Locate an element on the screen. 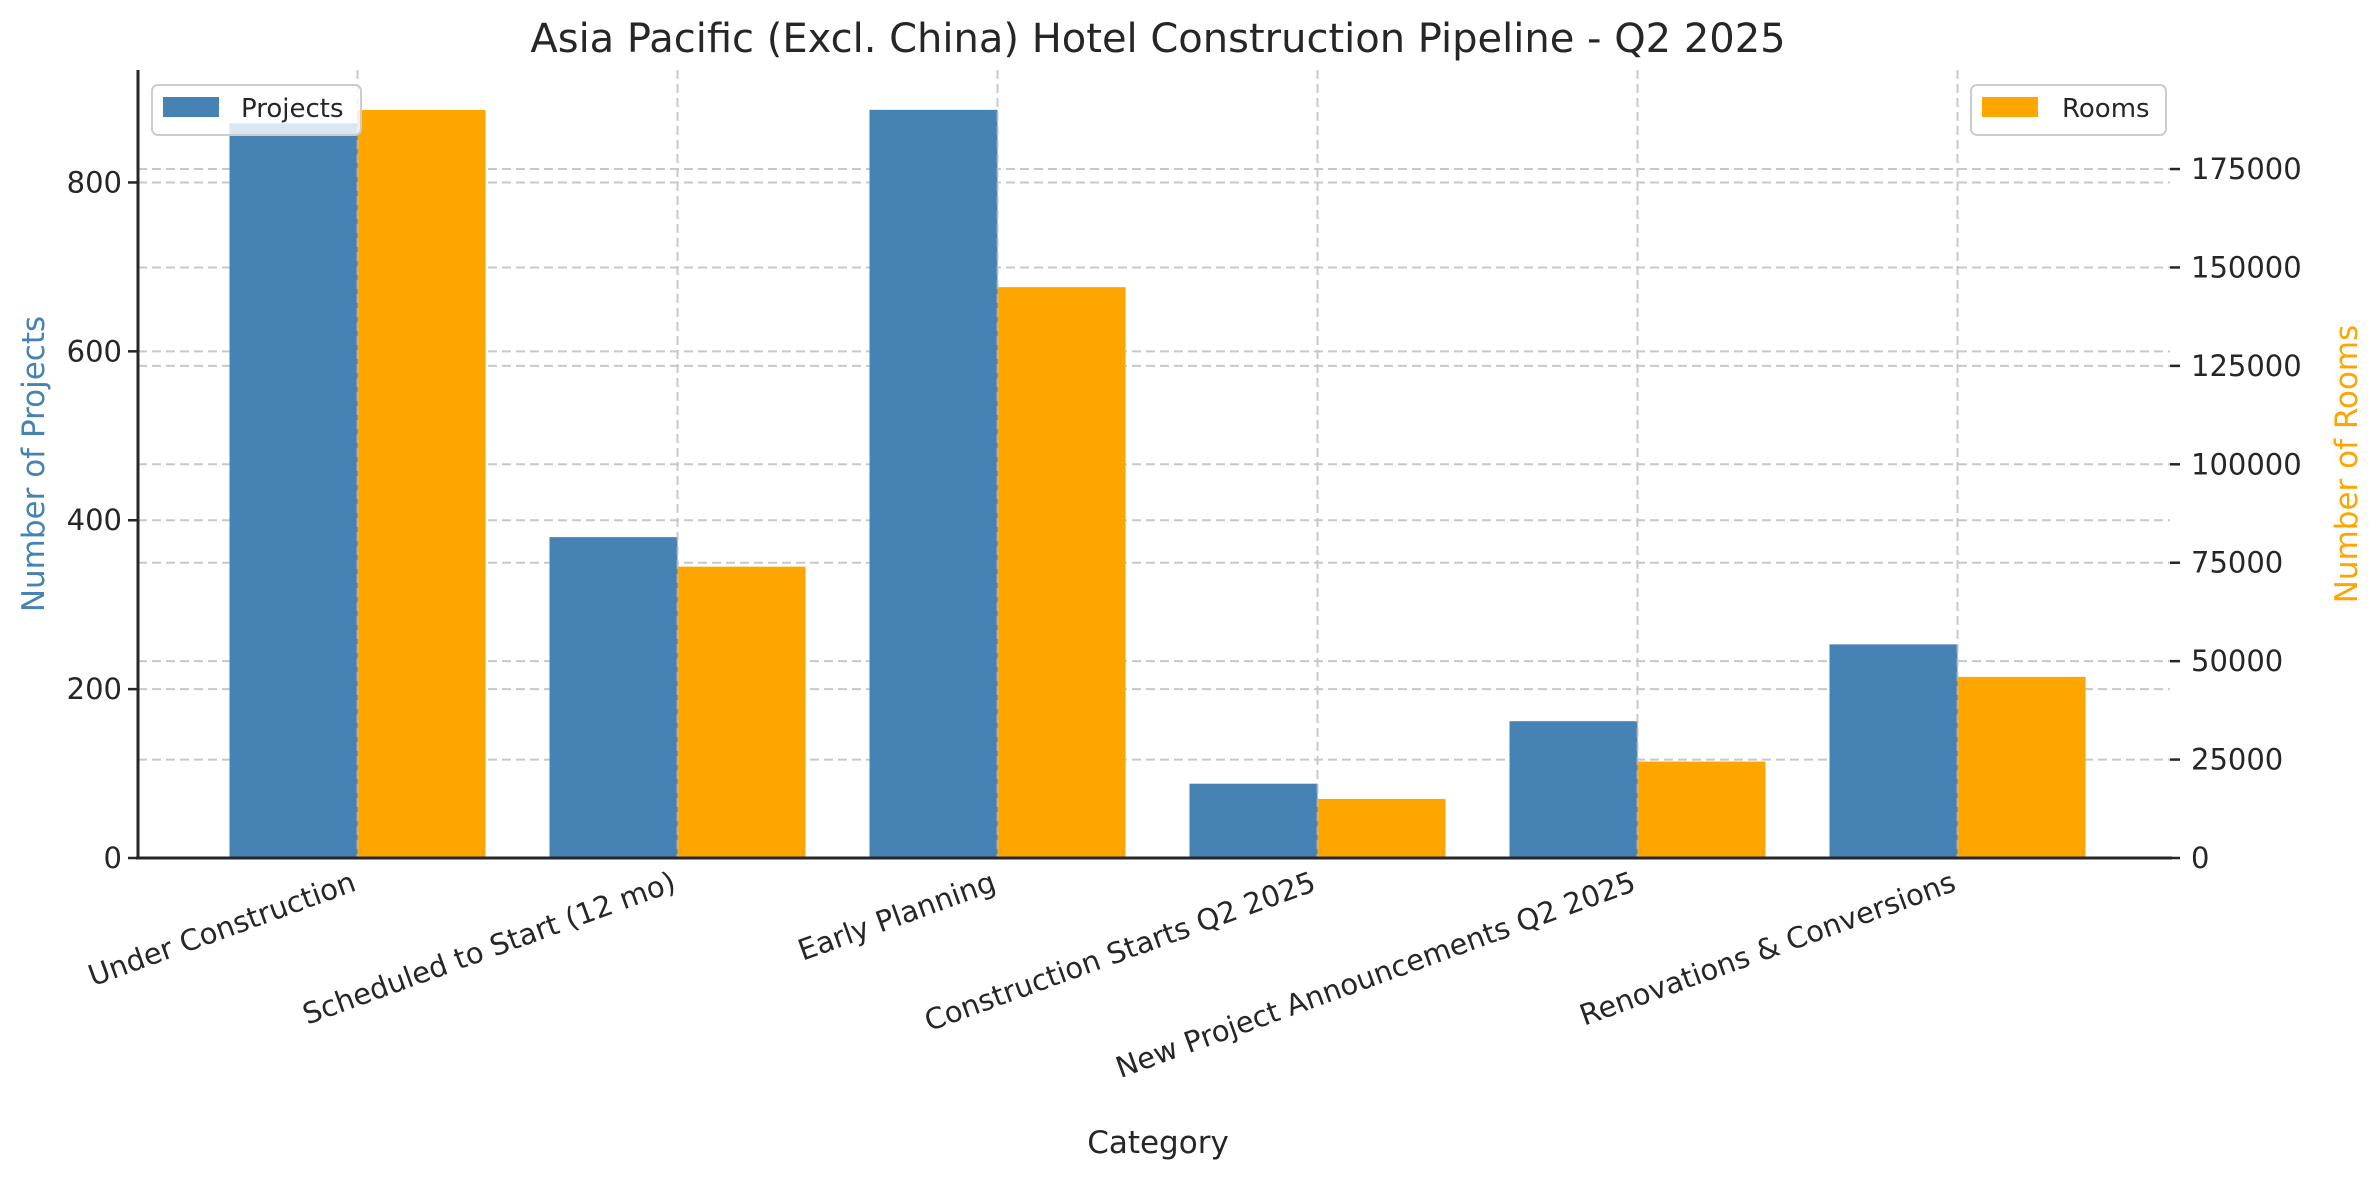 Image resolution: width=2379 pixels, height=1184 pixels. legend-projects-swatch is located at coordinates (191, 107).